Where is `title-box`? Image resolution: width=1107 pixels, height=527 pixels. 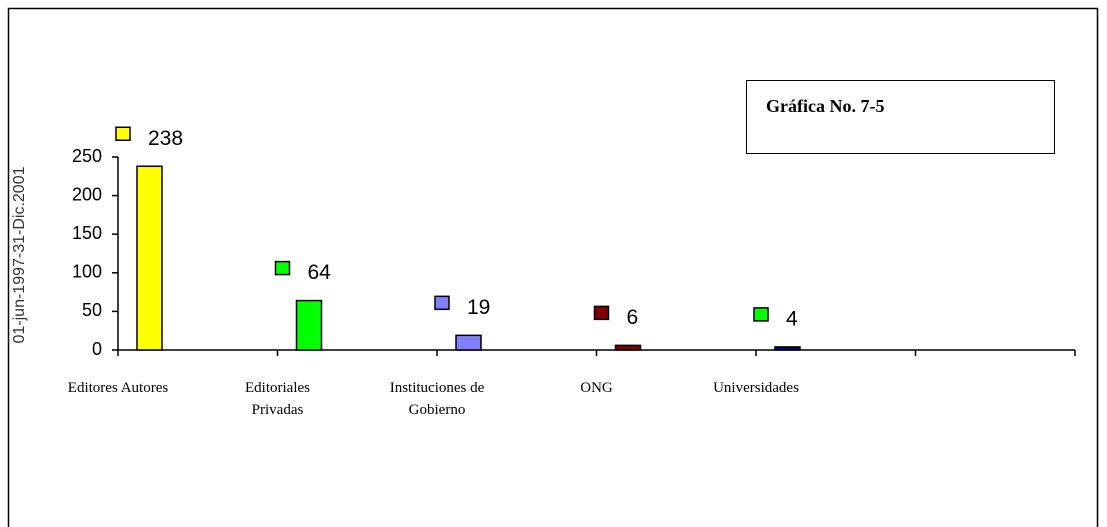
title-box is located at coordinates (900, 117).